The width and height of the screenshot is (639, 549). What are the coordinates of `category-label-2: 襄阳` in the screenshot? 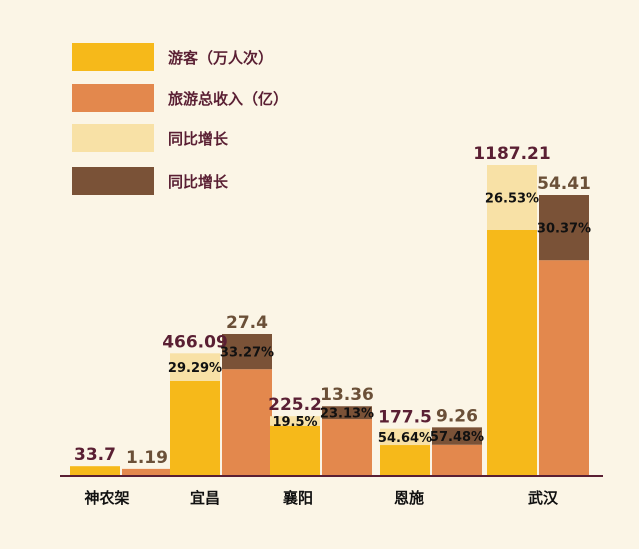 It's located at (297, 498).